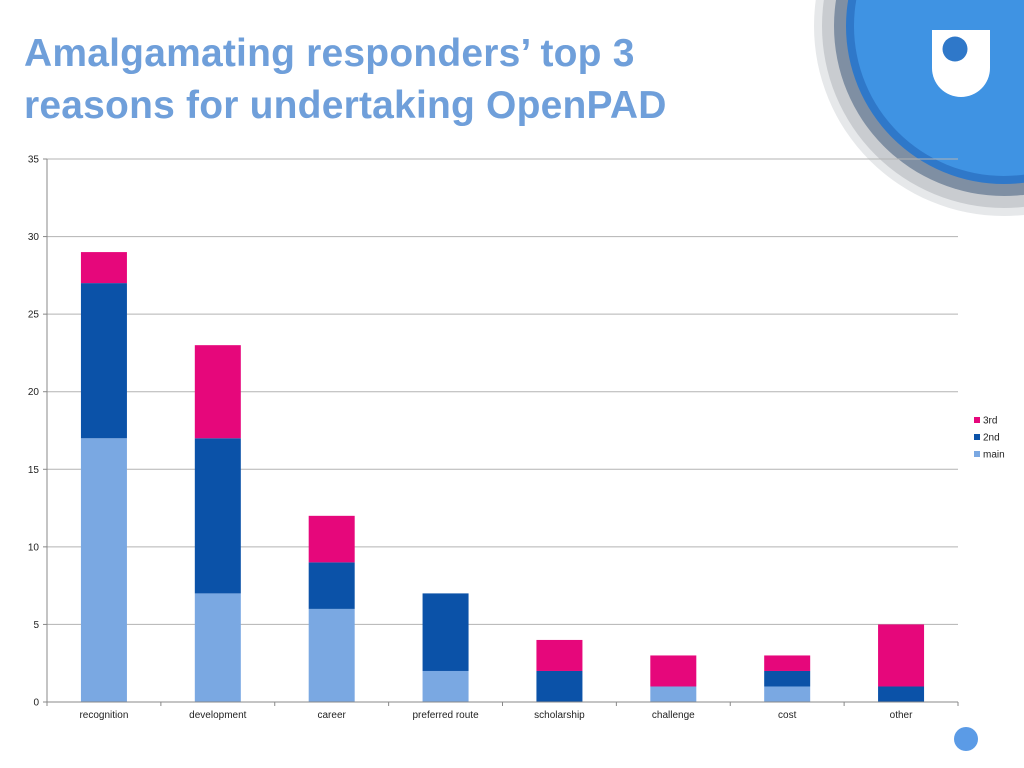  What do you see at coordinates (990, 421) in the screenshot?
I see `legend-label: 3rd` at bounding box center [990, 421].